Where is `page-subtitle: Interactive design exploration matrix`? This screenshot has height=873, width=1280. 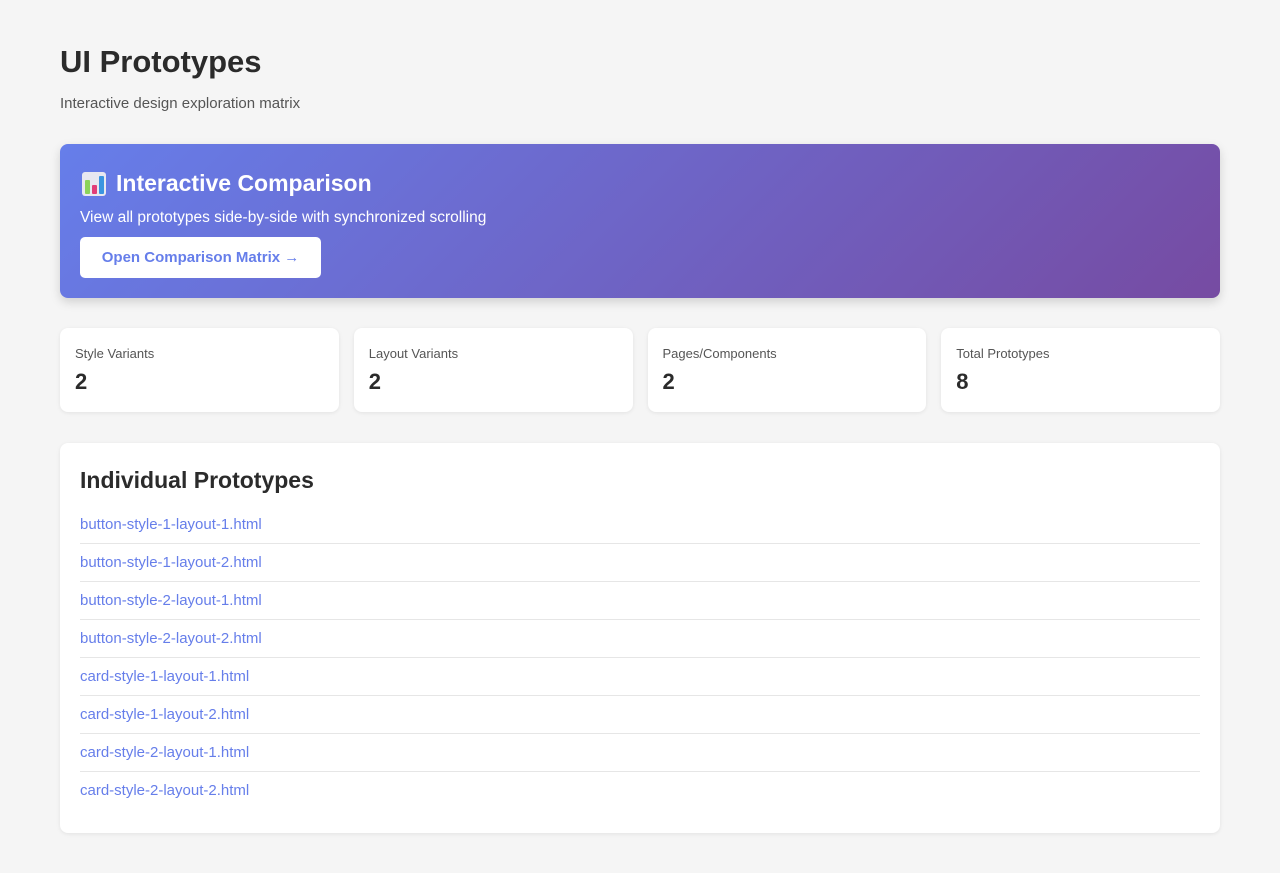
page-subtitle: Interactive design exploration matrix is located at coordinates (180, 103).